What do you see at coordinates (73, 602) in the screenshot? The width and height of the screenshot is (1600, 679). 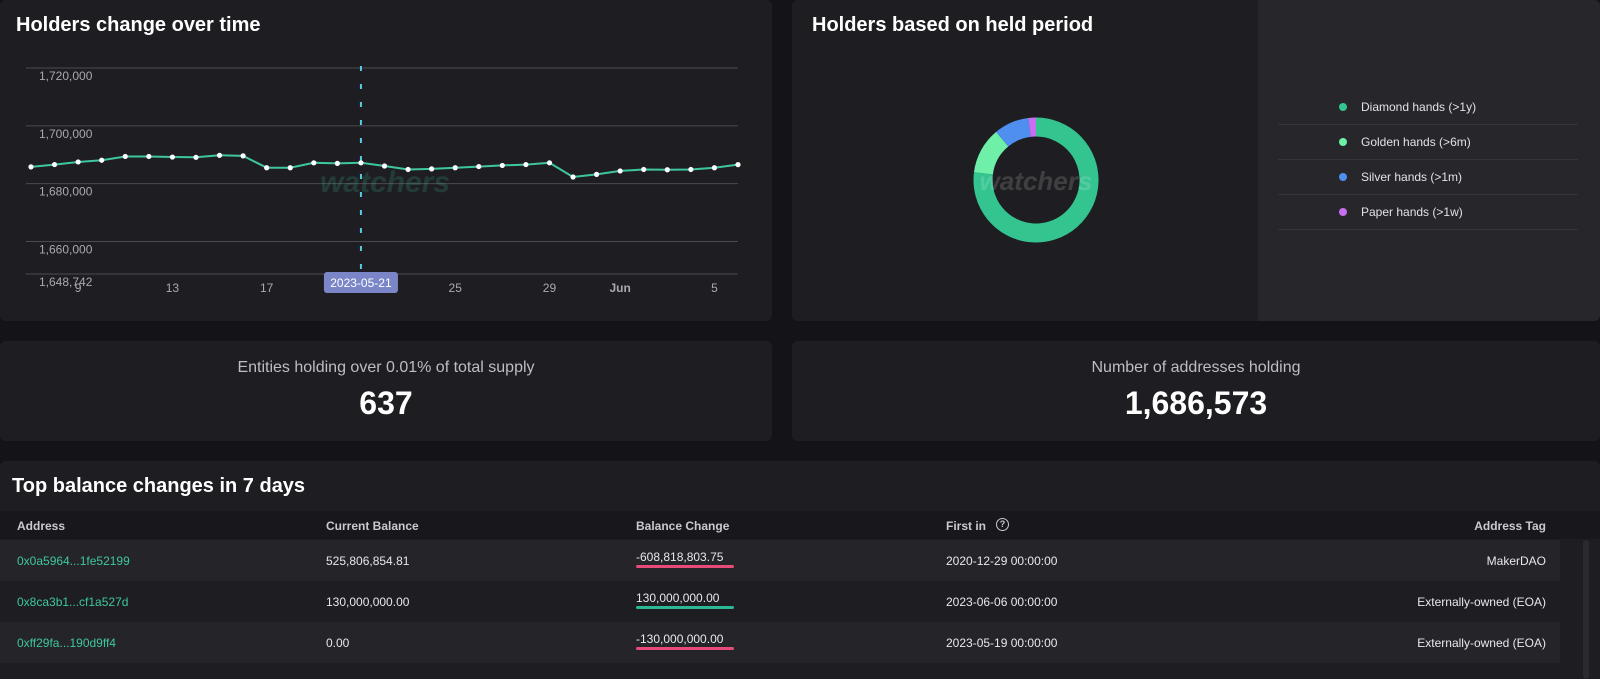 I see `address-link: 0x8ca3b1...cf1a527d` at bounding box center [73, 602].